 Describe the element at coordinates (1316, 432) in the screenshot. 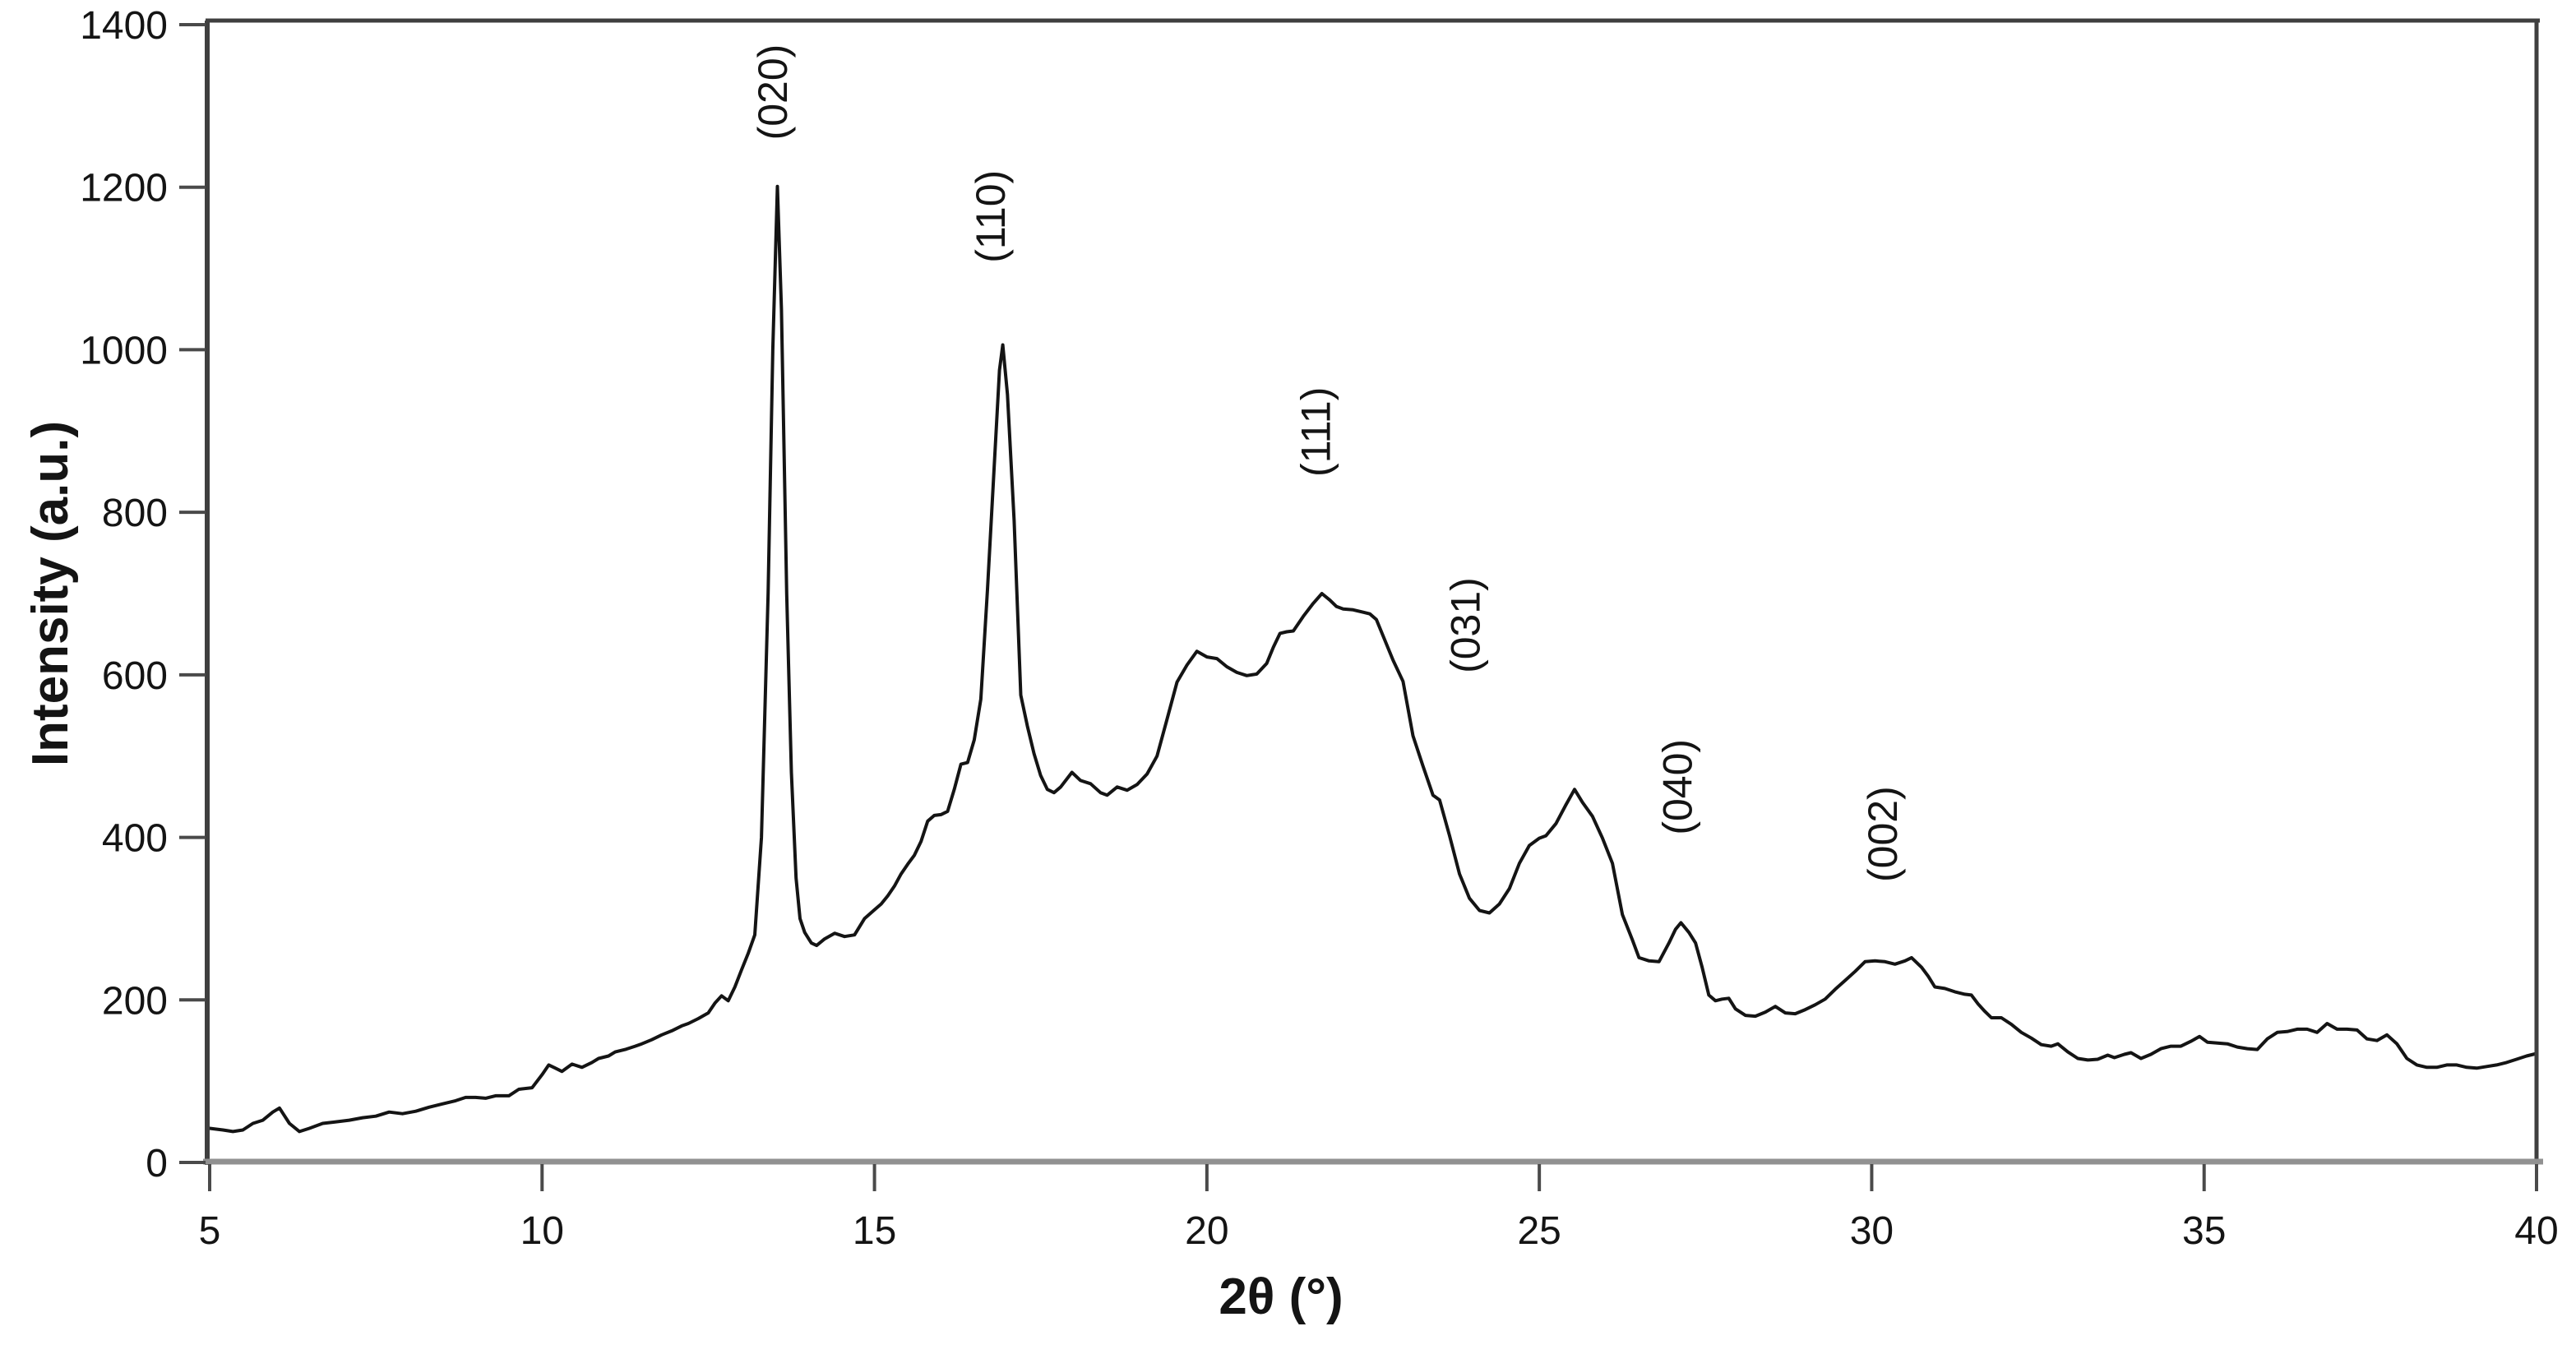

I see `peak-annotation-111: (111)` at that location.